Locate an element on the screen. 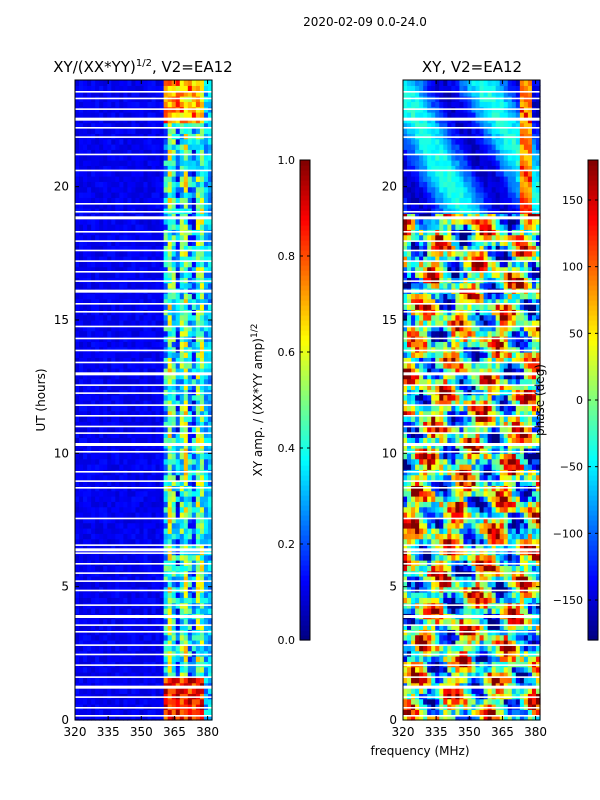 The width and height of the screenshot is (600, 800). flag-gap-line is located at coordinates (143, 281).